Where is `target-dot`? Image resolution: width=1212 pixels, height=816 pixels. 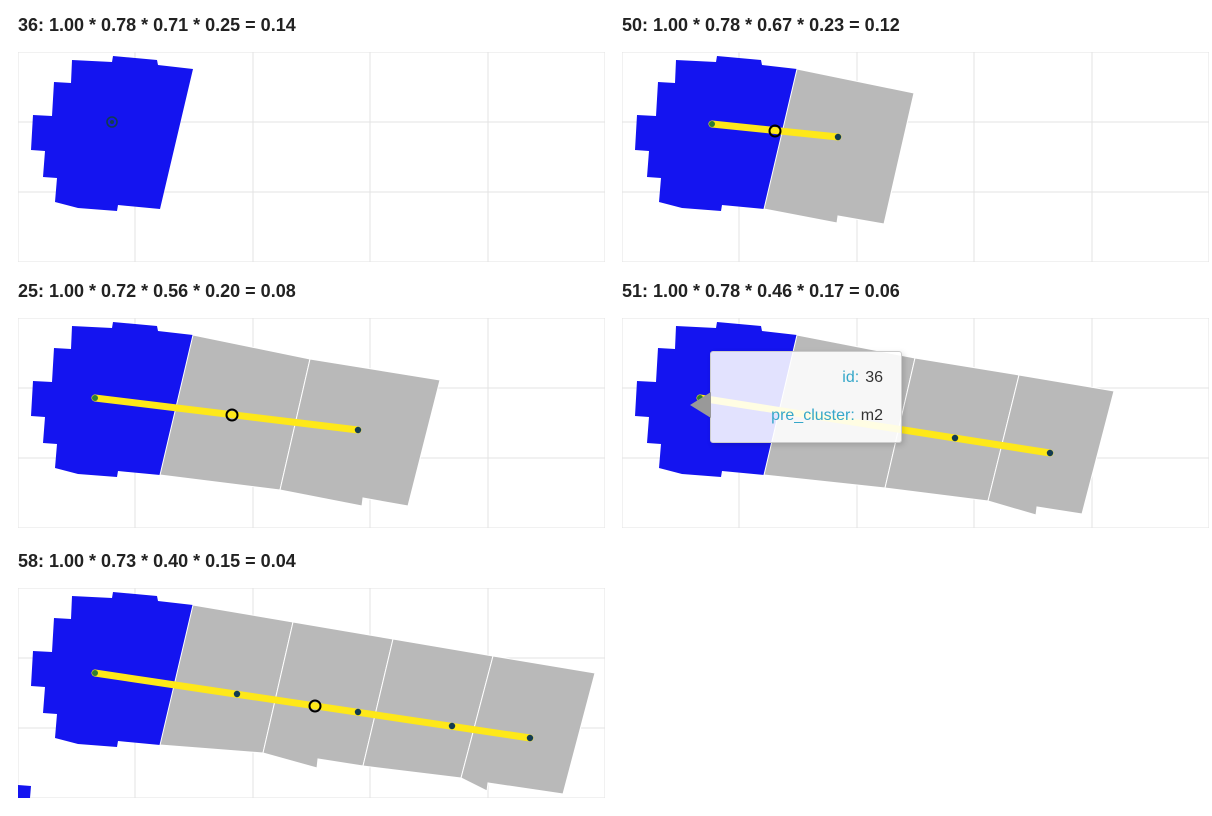 target-dot is located at coordinates (112, 122).